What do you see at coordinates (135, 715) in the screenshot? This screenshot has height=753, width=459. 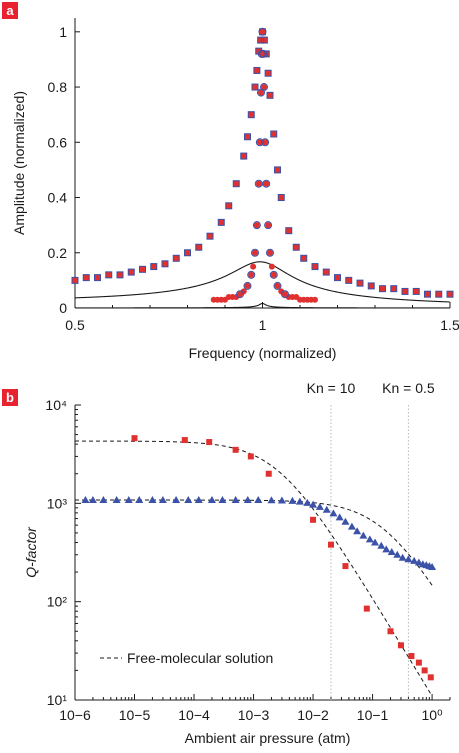 I see `panel-b-x-tick-label: 10−5` at bounding box center [135, 715].